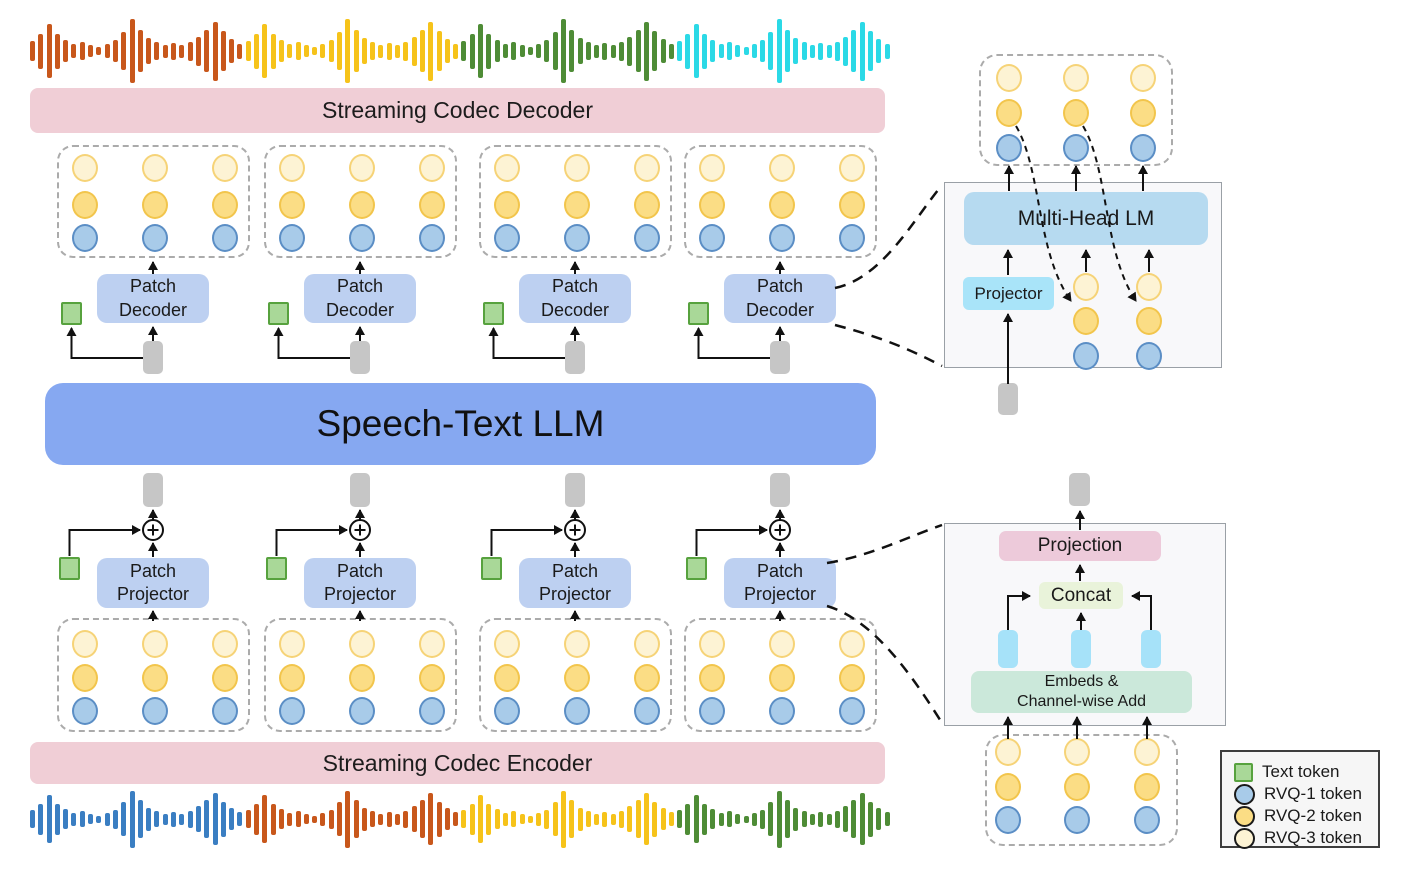  Describe the element at coordinates (1081, 692) in the screenshot. I see `embeds-channel-wise-add-box: Embeds & Channel-wise Add` at that location.